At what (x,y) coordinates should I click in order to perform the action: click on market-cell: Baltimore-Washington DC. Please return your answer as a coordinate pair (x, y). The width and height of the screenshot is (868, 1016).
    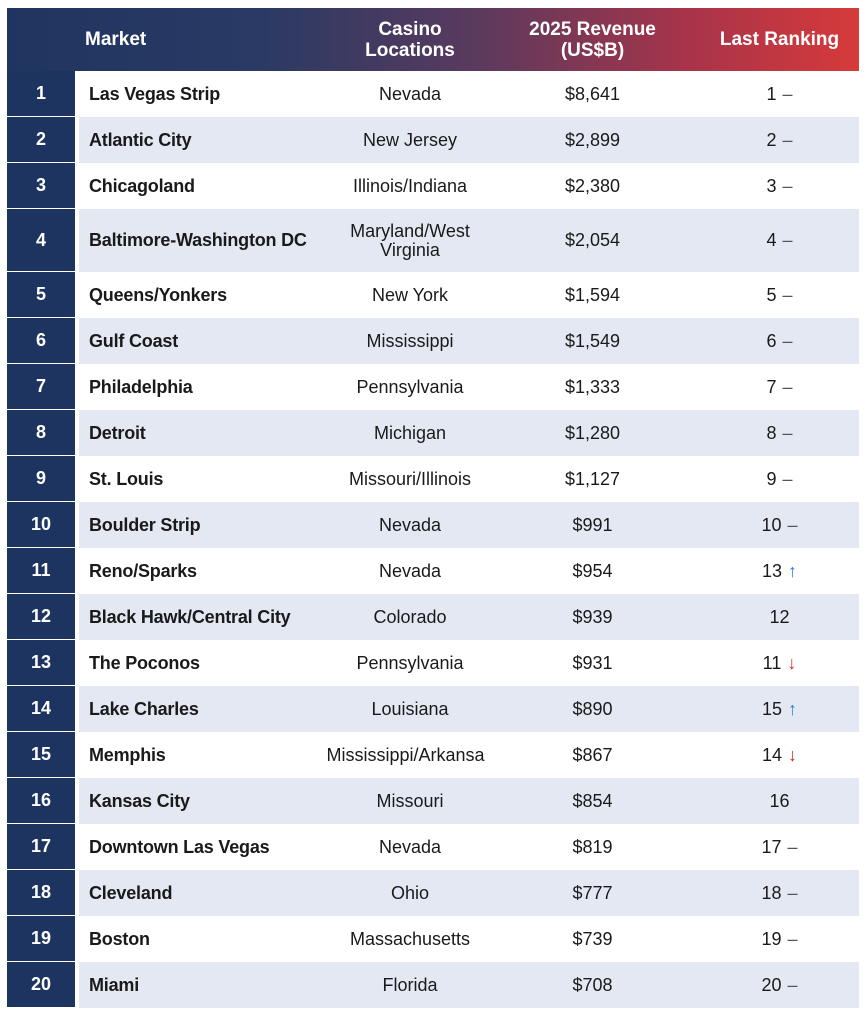
    Looking at the image, I should click on (205, 240).